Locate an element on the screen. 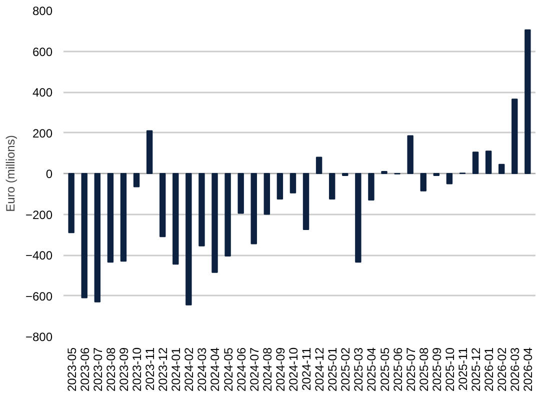 This screenshot has width=543, height=394. x-tick-label: 2026-02 is located at coordinates (502, 369).